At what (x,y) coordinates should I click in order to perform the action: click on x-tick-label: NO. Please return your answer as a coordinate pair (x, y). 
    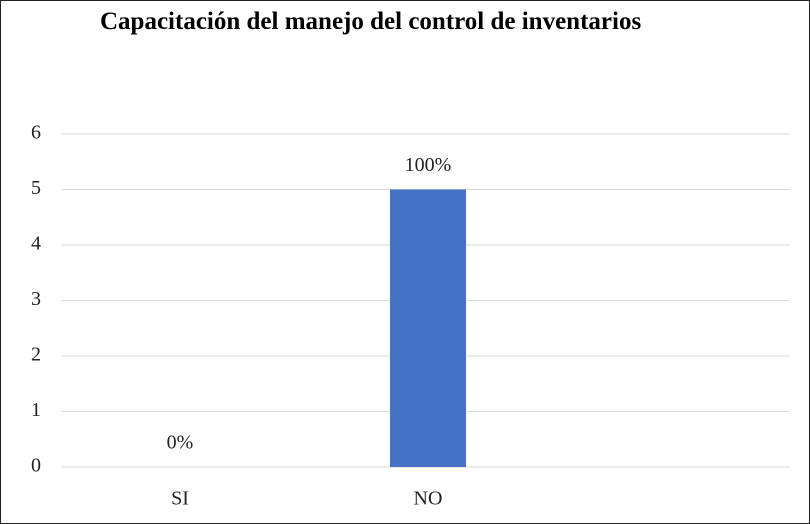
    Looking at the image, I should click on (428, 499).